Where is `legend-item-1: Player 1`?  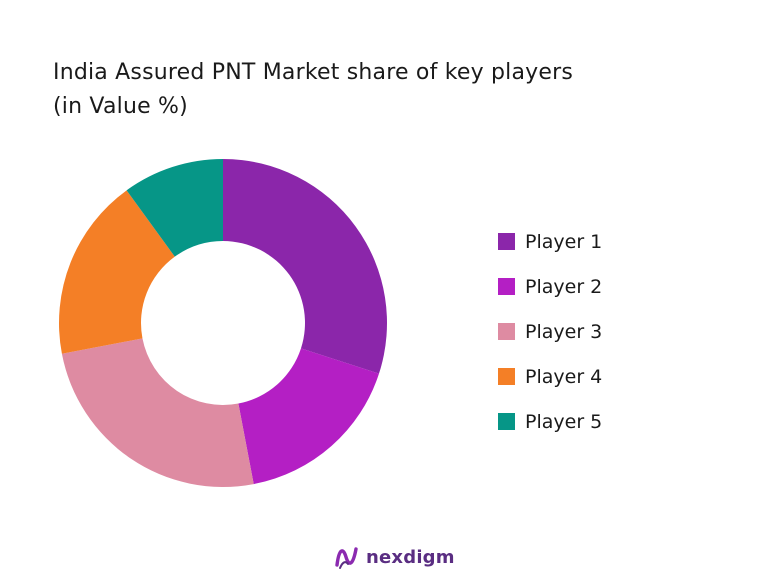 legend-item-1: Player 1 is located at coordinates (550, 241).